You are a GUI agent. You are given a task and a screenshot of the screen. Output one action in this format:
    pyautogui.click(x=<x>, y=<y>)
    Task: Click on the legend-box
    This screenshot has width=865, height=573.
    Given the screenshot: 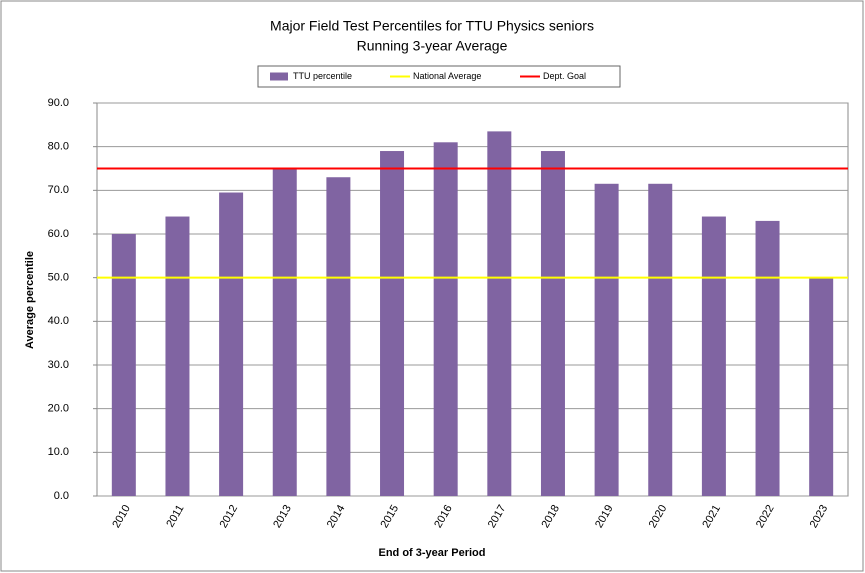 What is the action you would take?
    pyautogui.click(x=439, y=76)
    